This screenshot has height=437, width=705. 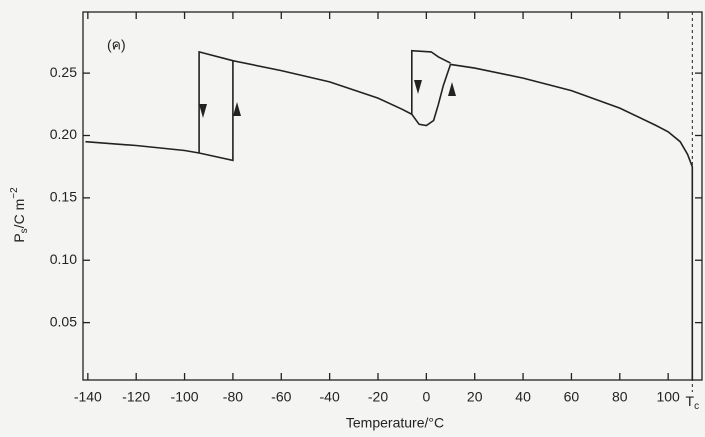 What do you see at coordinates (690, 401) in the screenshot?
I see `tc-symbol: T` at bounding box center [690, 401].